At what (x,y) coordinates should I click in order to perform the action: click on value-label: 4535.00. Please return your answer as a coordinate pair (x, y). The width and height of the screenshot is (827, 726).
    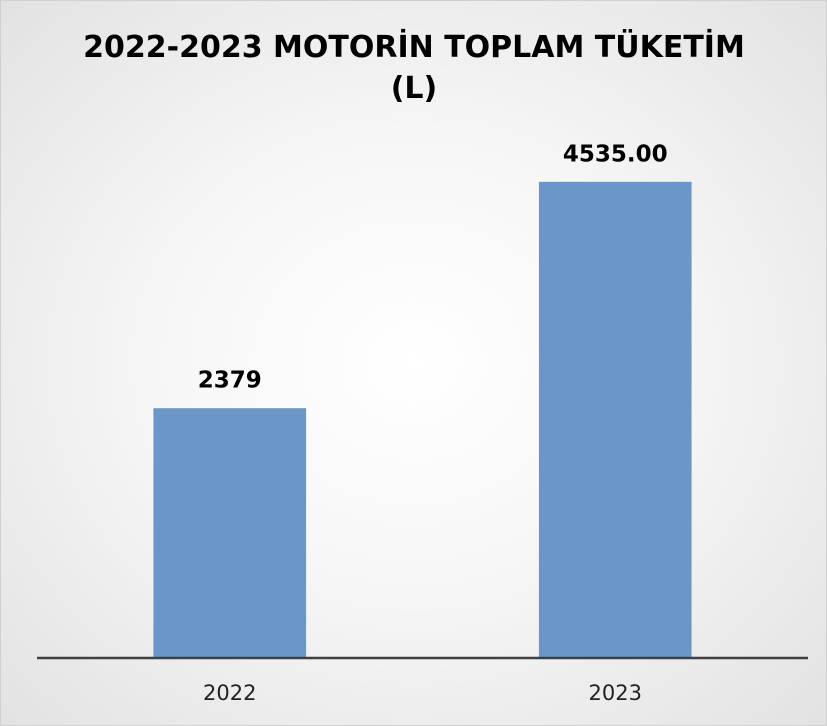
    Looking at the image, I should click on (615, 154).